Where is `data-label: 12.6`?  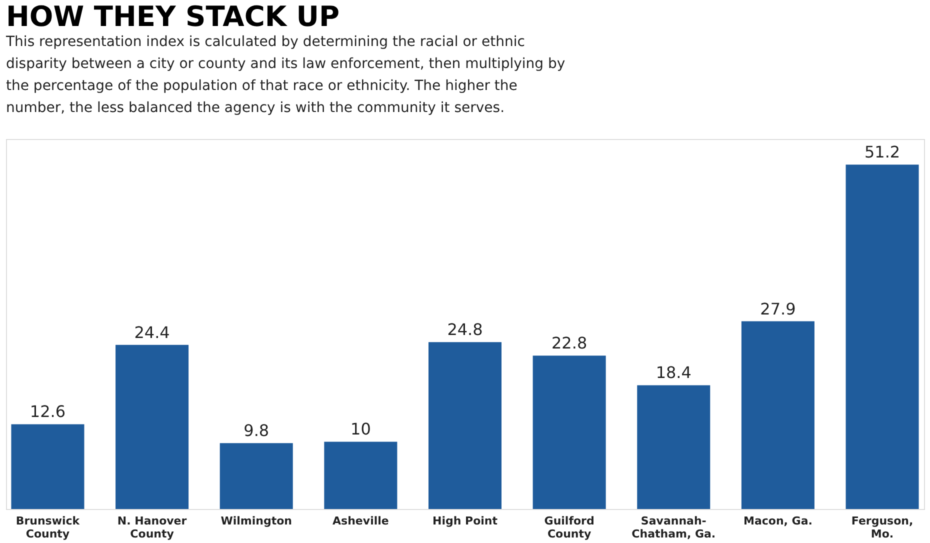 data-label: 12.6 is located at coordinates (48, 412).